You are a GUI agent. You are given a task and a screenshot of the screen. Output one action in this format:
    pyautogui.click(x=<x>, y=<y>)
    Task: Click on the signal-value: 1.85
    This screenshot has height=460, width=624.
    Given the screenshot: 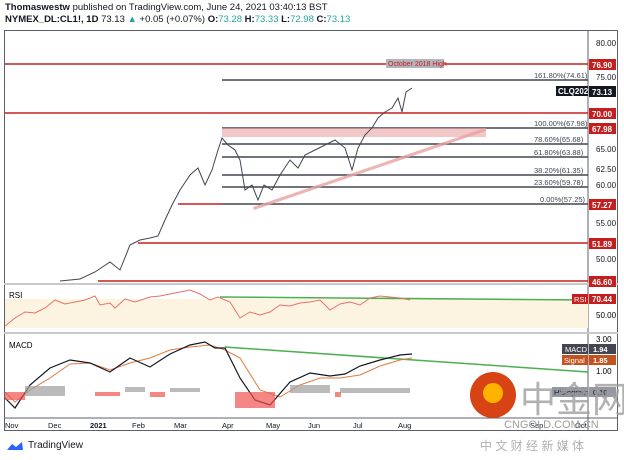 What is the action you would take?
    pyautogui.click(x=600, y=360)
    